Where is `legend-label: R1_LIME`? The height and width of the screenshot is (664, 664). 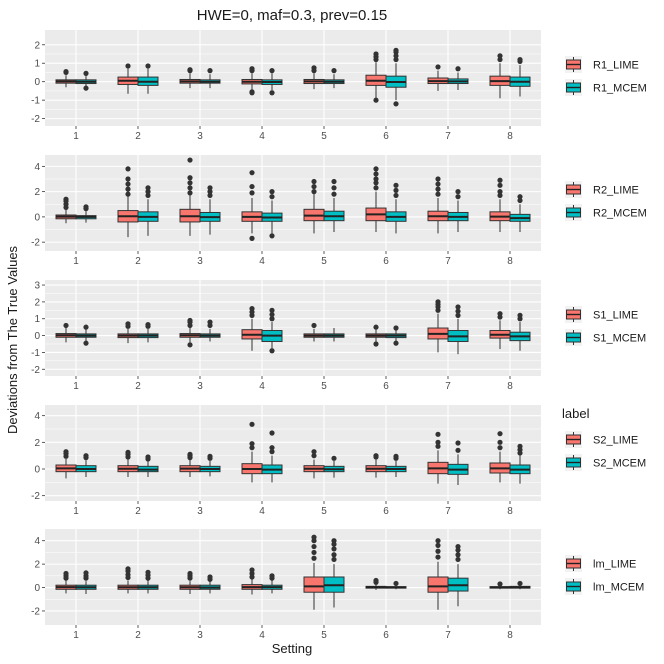 legend-label: R1_LIME is located at coordinates (616, 66).